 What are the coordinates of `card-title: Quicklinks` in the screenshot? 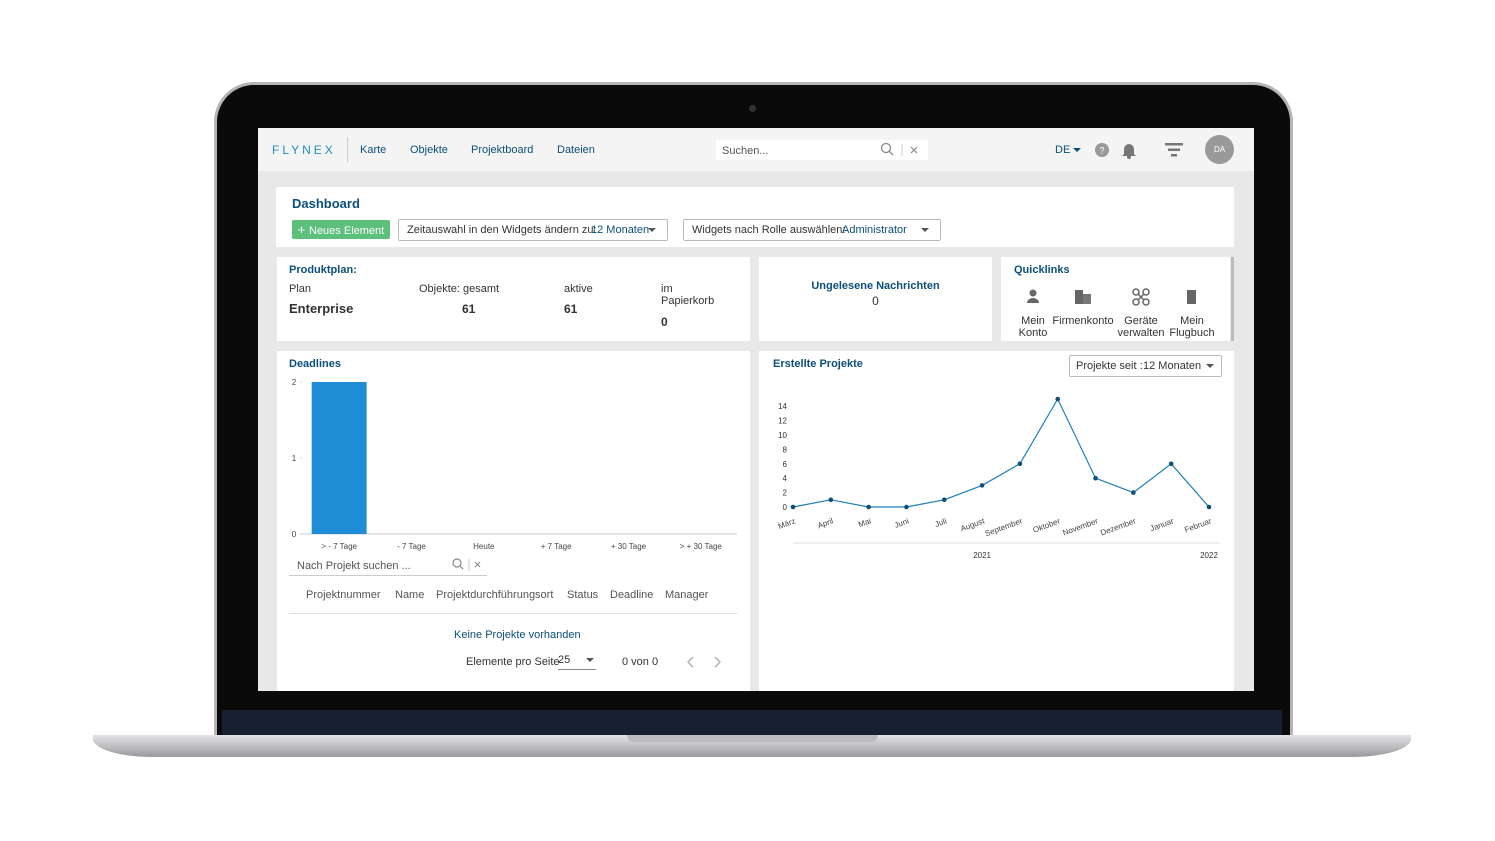 It's located at (1042, 270).